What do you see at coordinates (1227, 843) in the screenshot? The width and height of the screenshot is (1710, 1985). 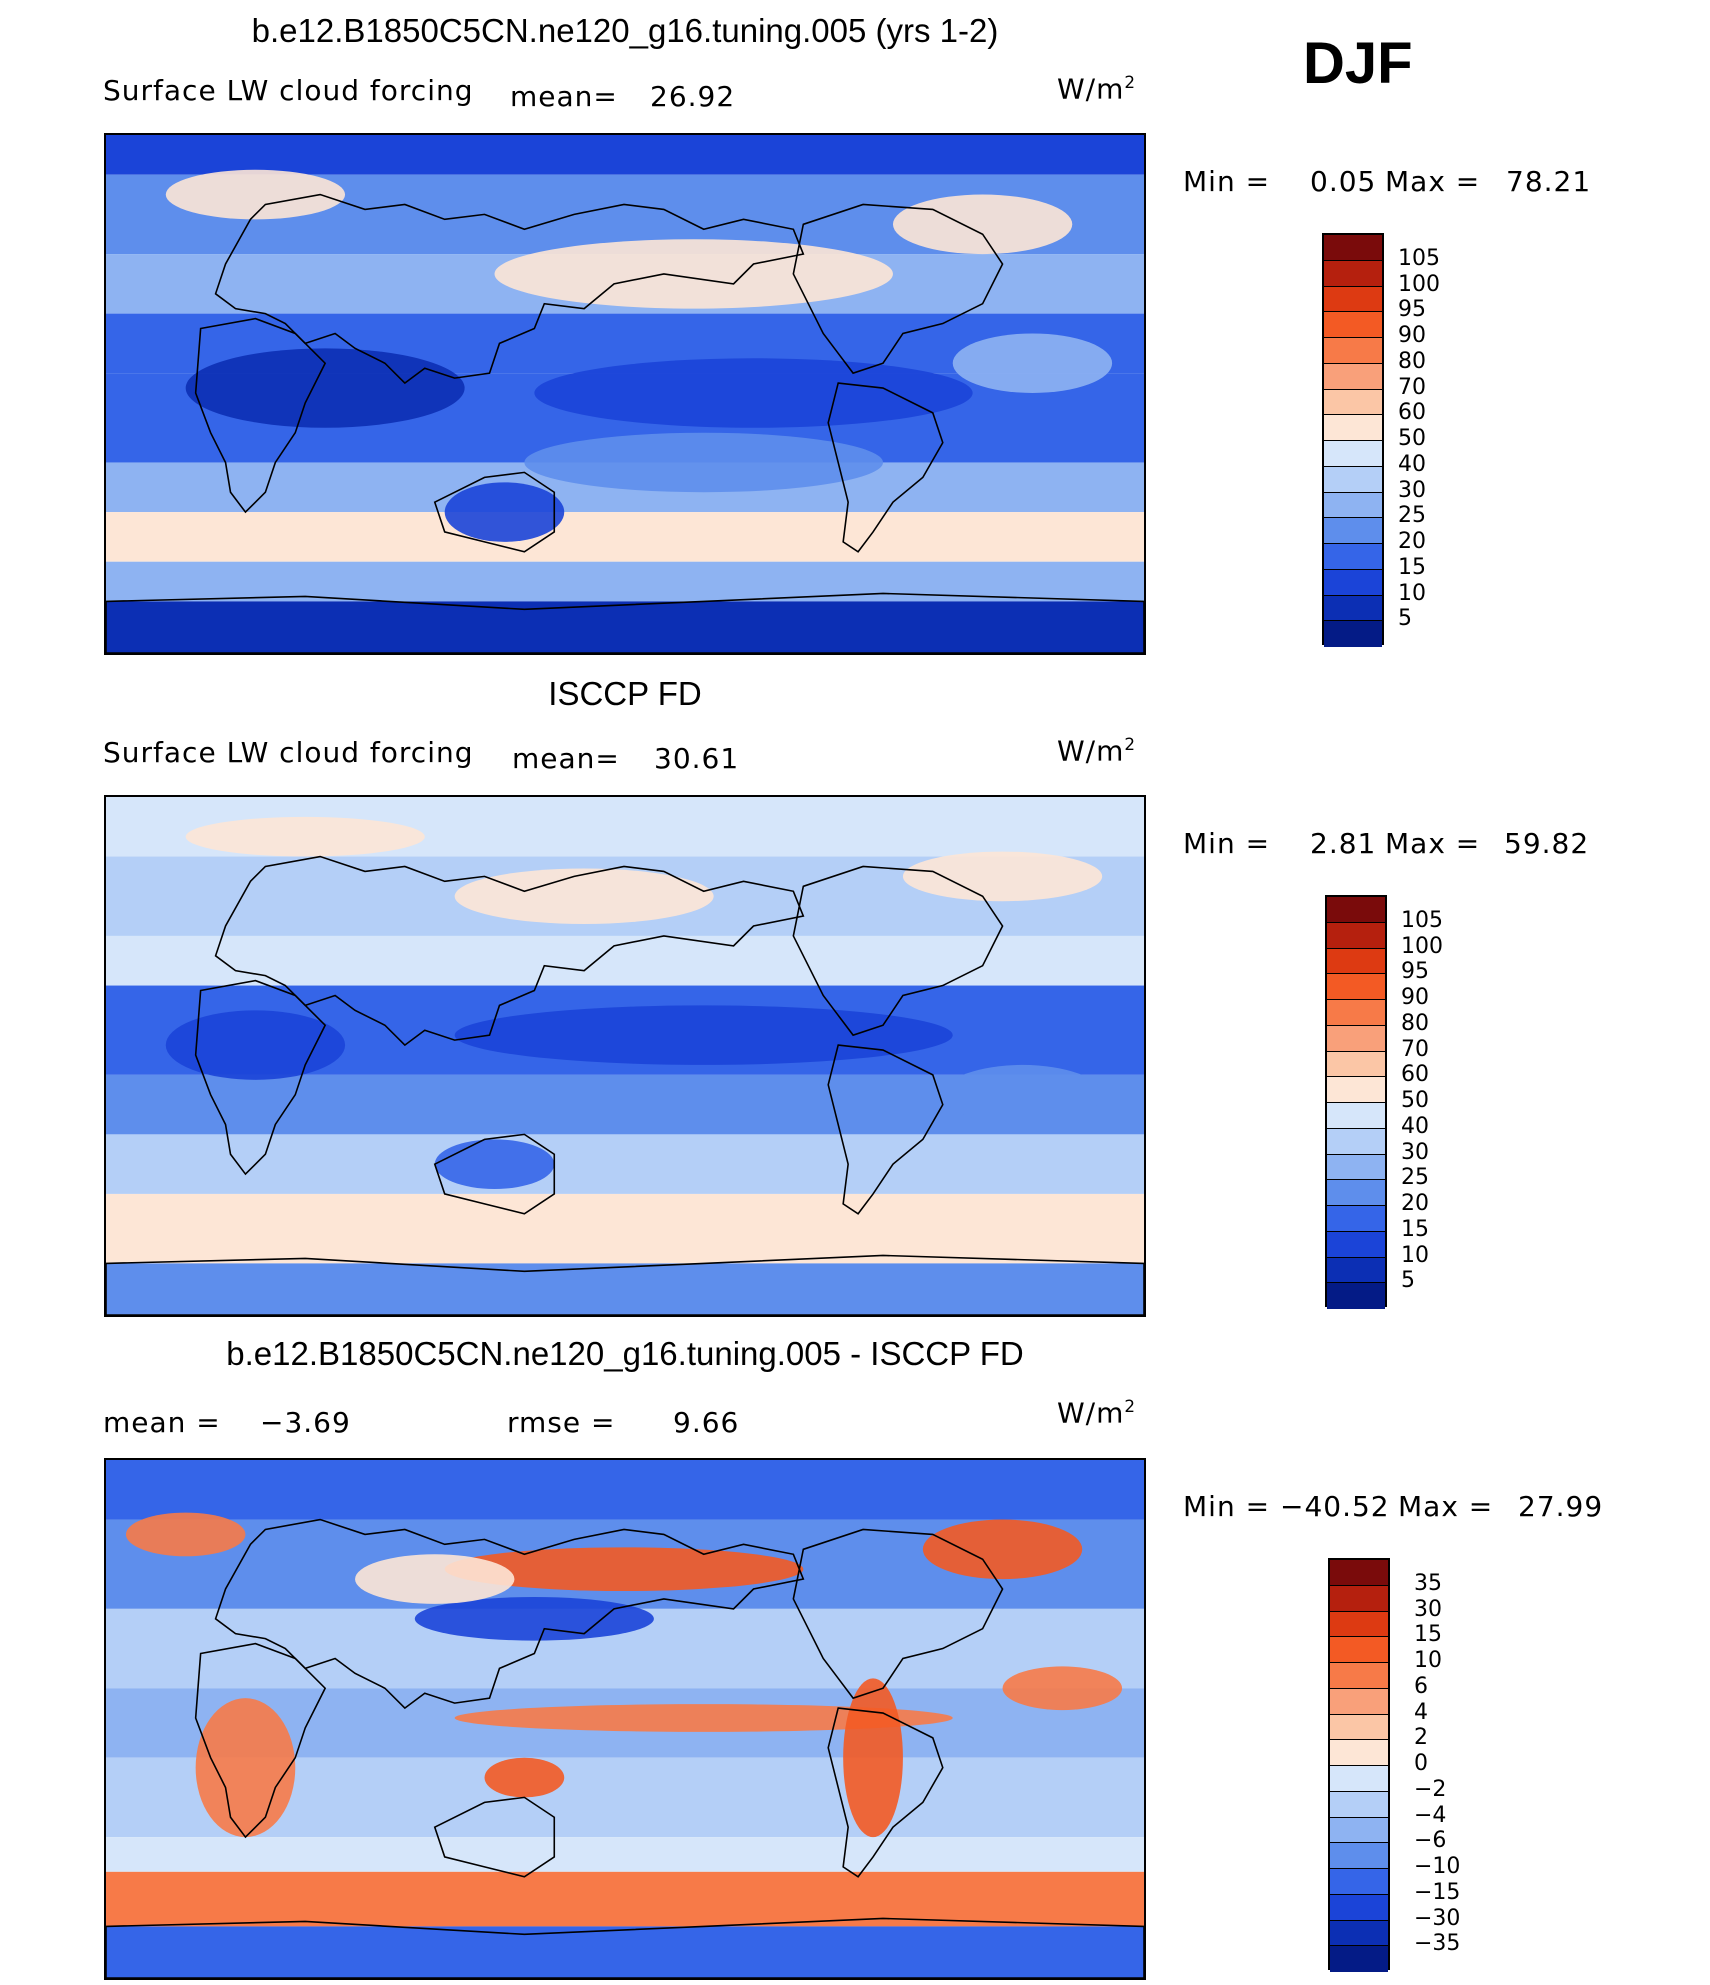 I see `panel2-min-label: Min =` at bounding box center [1227, 843].